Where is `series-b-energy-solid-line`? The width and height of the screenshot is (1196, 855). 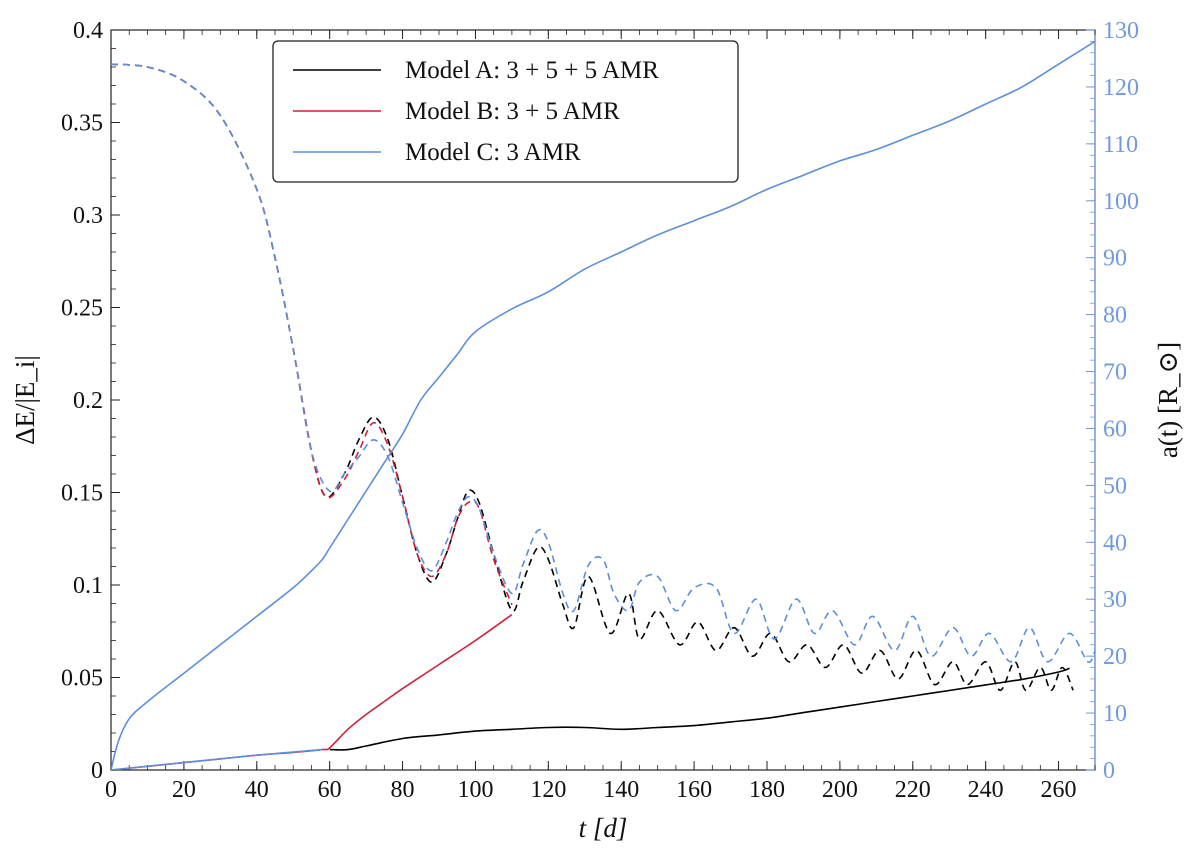
series-b-energy-solid-line is located at coordinates (312, 691).